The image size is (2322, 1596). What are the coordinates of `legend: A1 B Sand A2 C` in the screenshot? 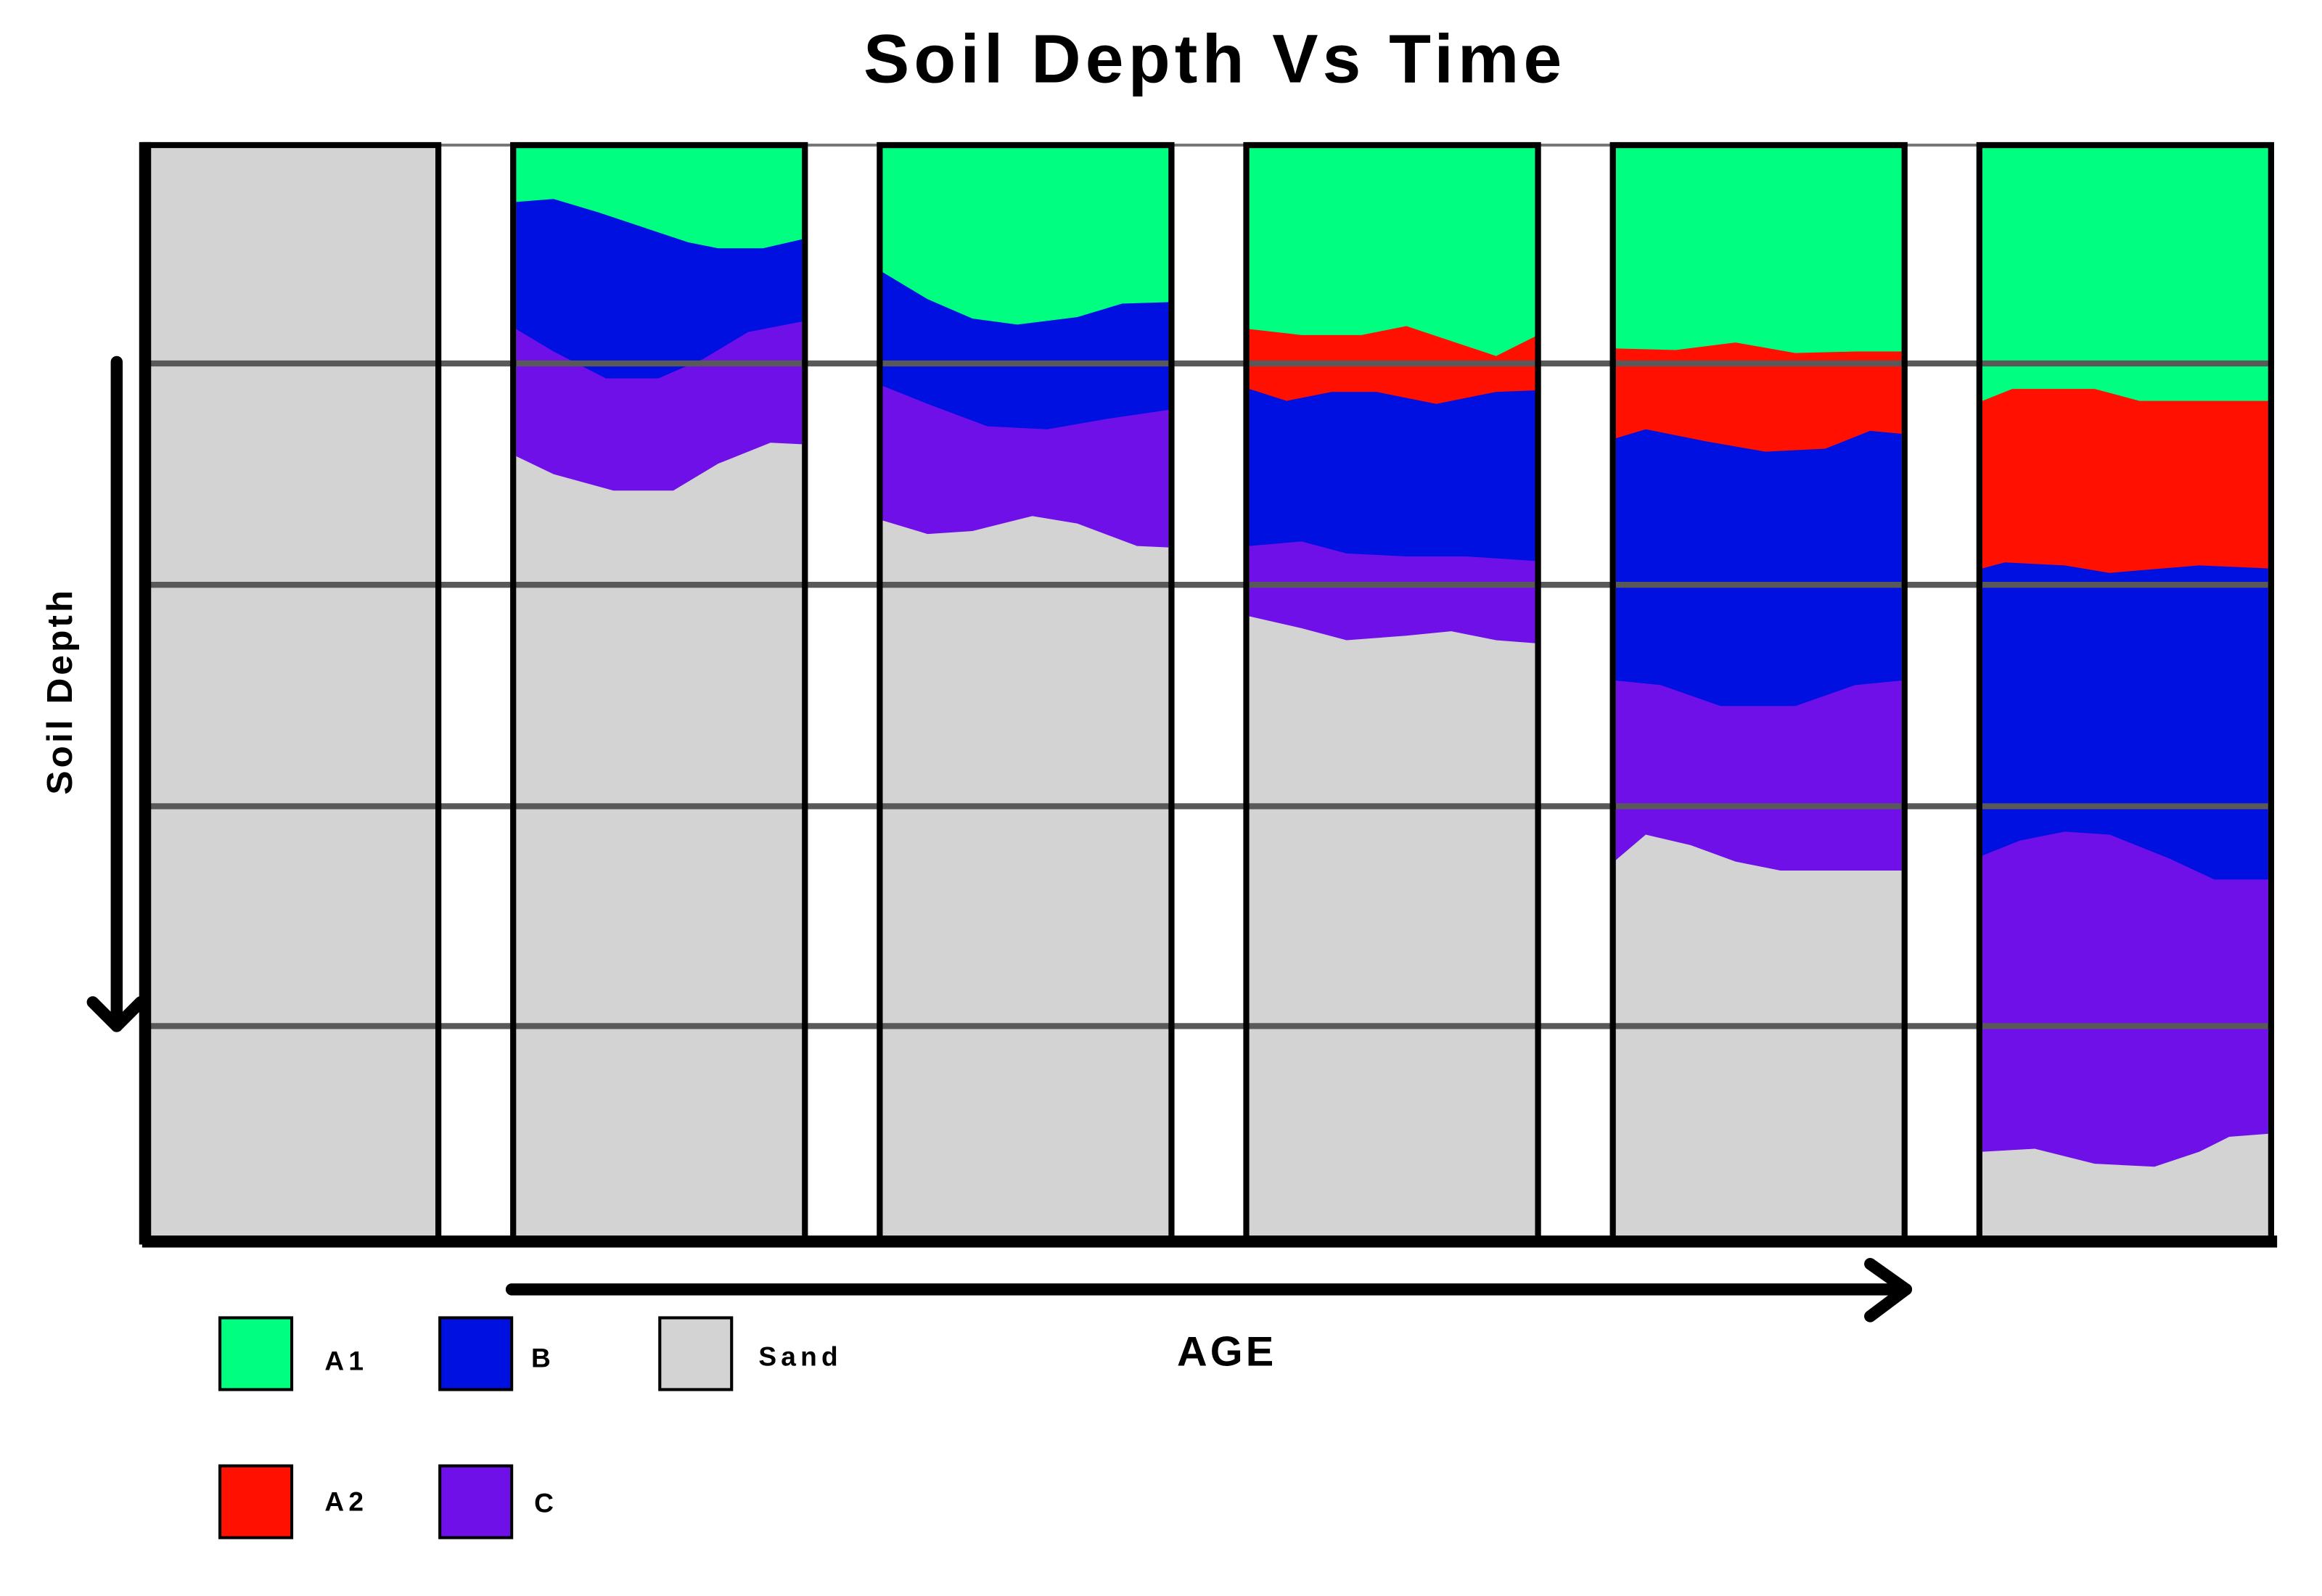 It's located at (530, 1427).